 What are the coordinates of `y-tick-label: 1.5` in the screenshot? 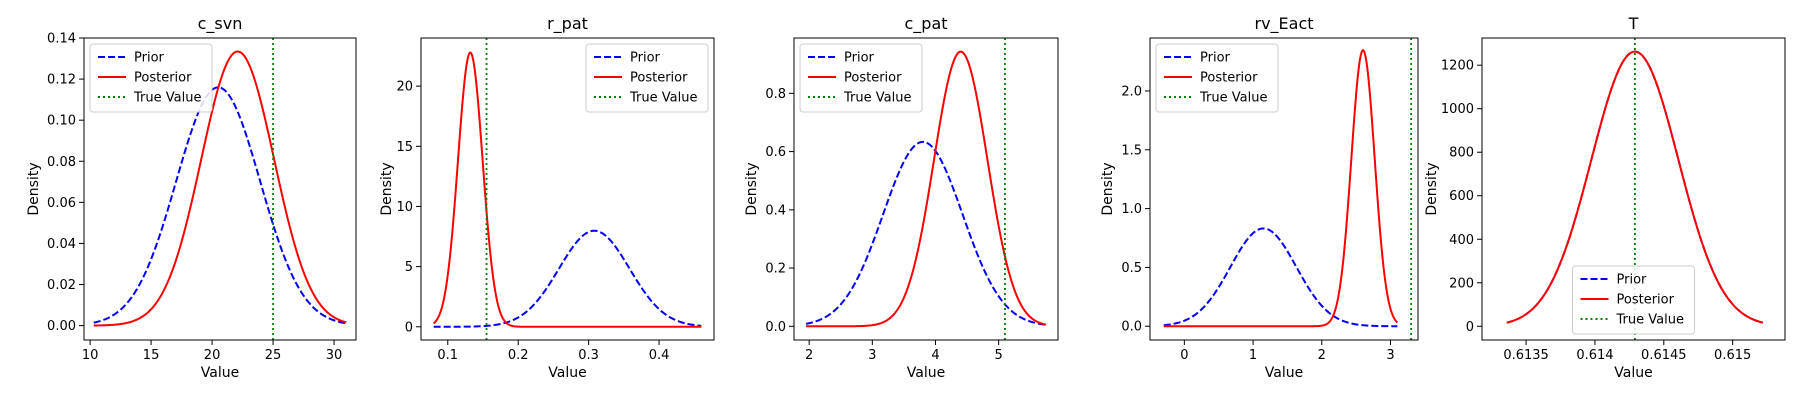 It's located at (1131, 150).